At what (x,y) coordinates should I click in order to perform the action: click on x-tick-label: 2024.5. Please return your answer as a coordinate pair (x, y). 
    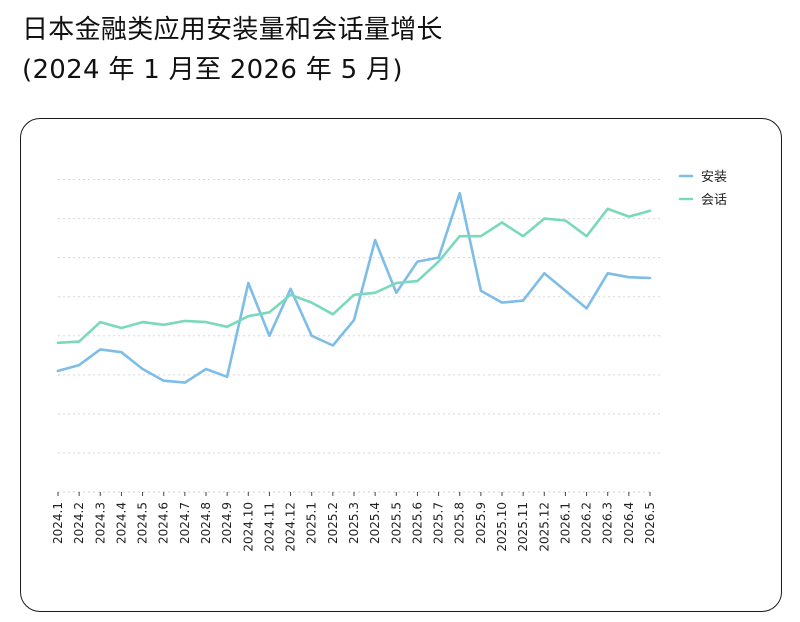
    Looking at the image, I should click on (143, 523).